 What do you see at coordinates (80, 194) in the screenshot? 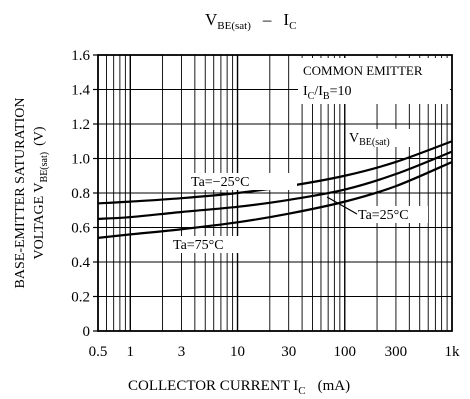
I see `y-tick-label: 0.8` at bounding box center [80, 194].